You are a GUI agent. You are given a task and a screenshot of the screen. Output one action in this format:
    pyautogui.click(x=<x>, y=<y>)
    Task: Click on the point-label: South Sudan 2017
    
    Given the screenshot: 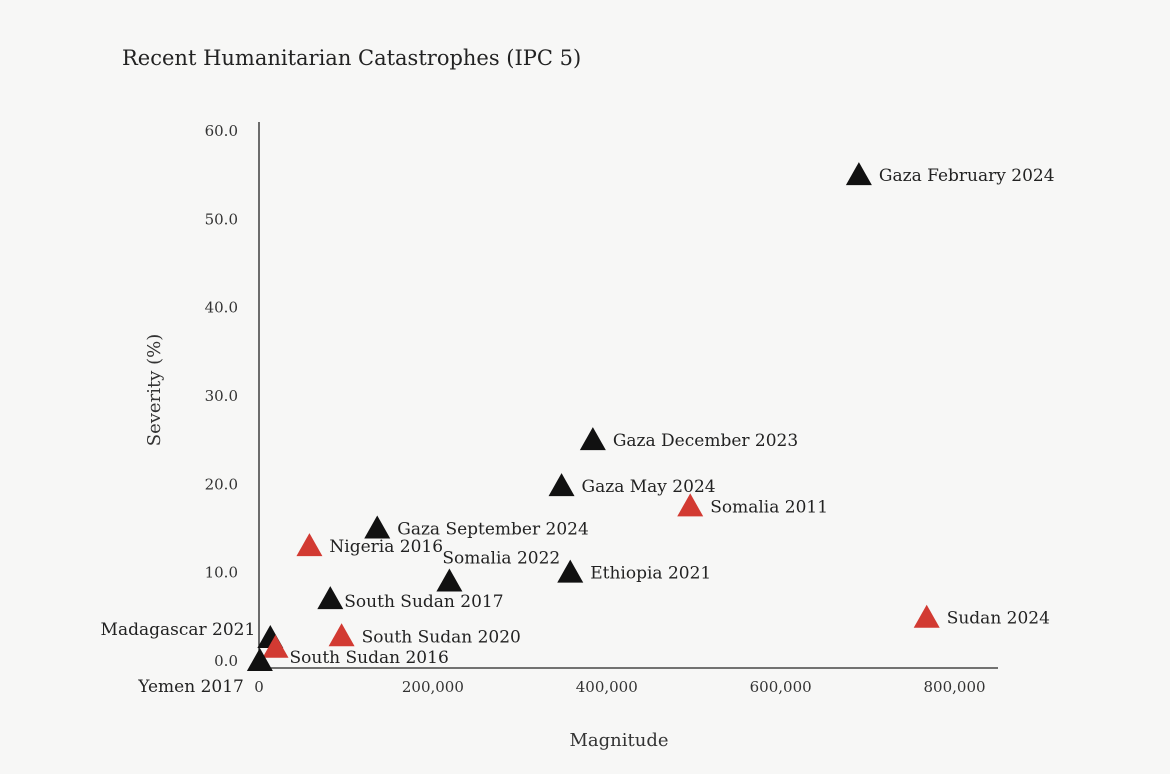 What is the action you would take?
    pyautogui.click(x=423, y=602)
    